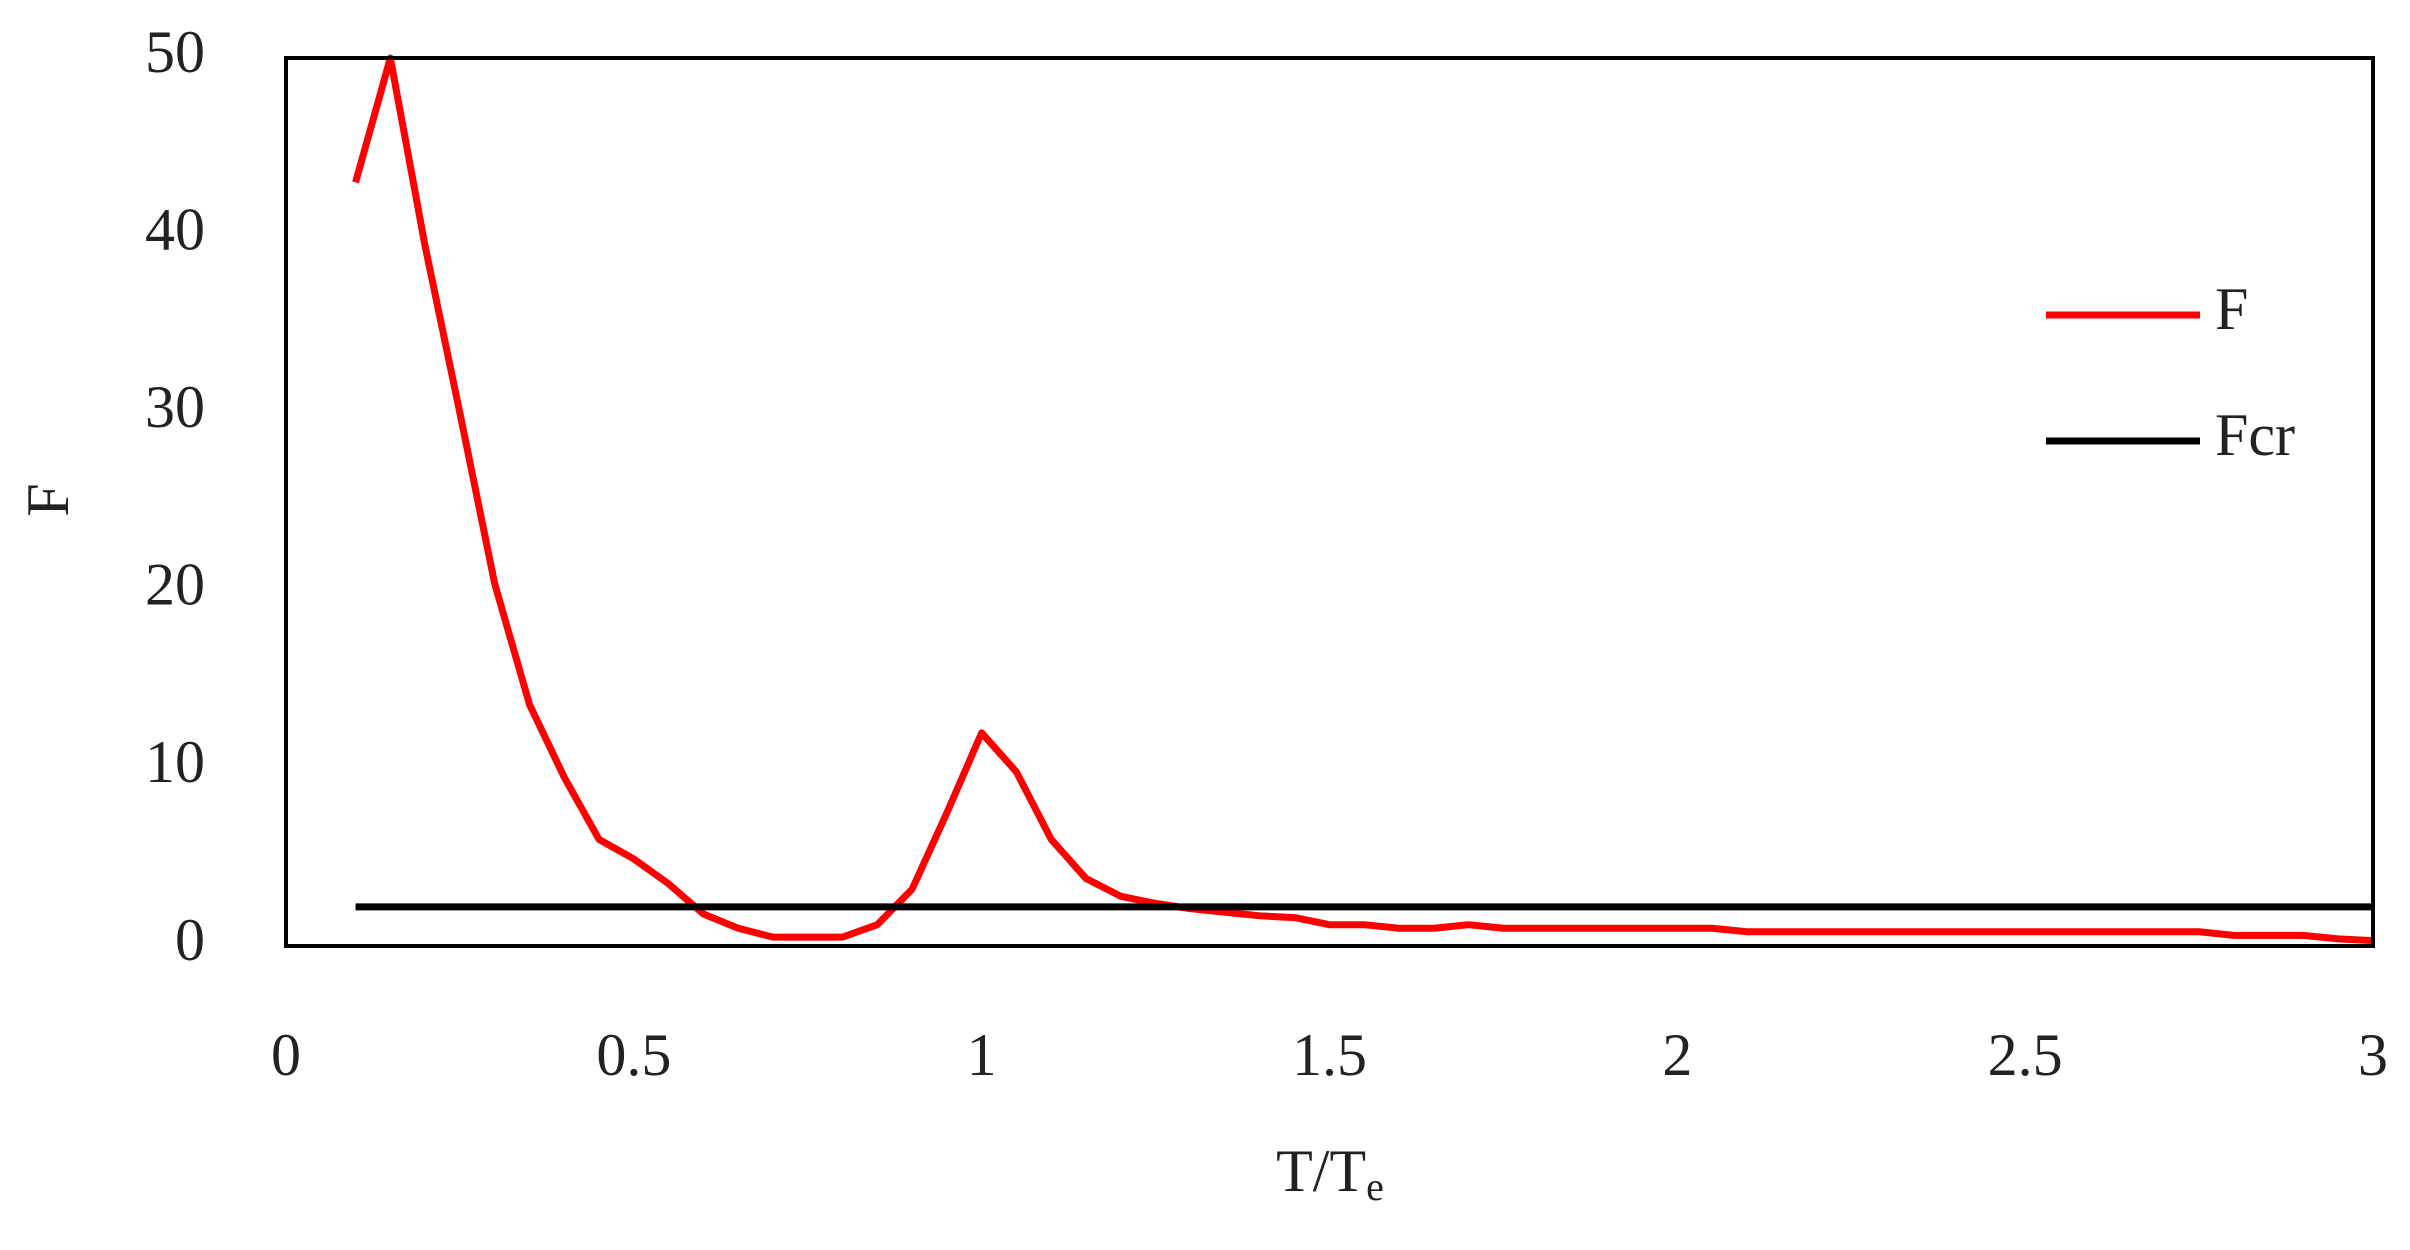 The image size is (2410, 1250). I want to click on y-axis-label: F, so click(48, 499).